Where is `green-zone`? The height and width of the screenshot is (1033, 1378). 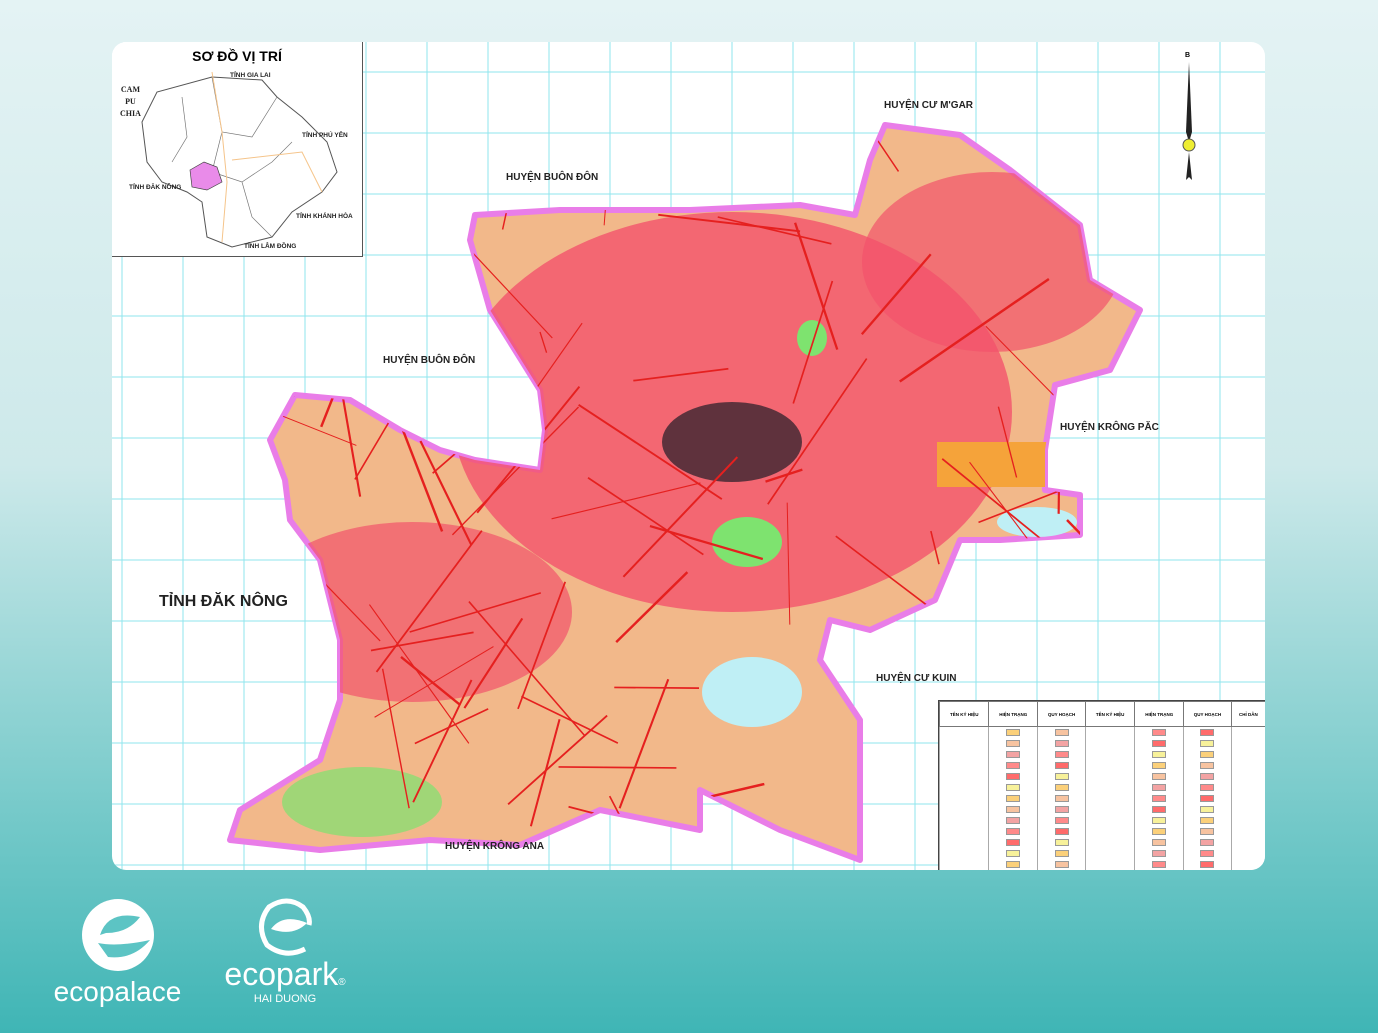
green-zone is located at coordinates (362, 802).